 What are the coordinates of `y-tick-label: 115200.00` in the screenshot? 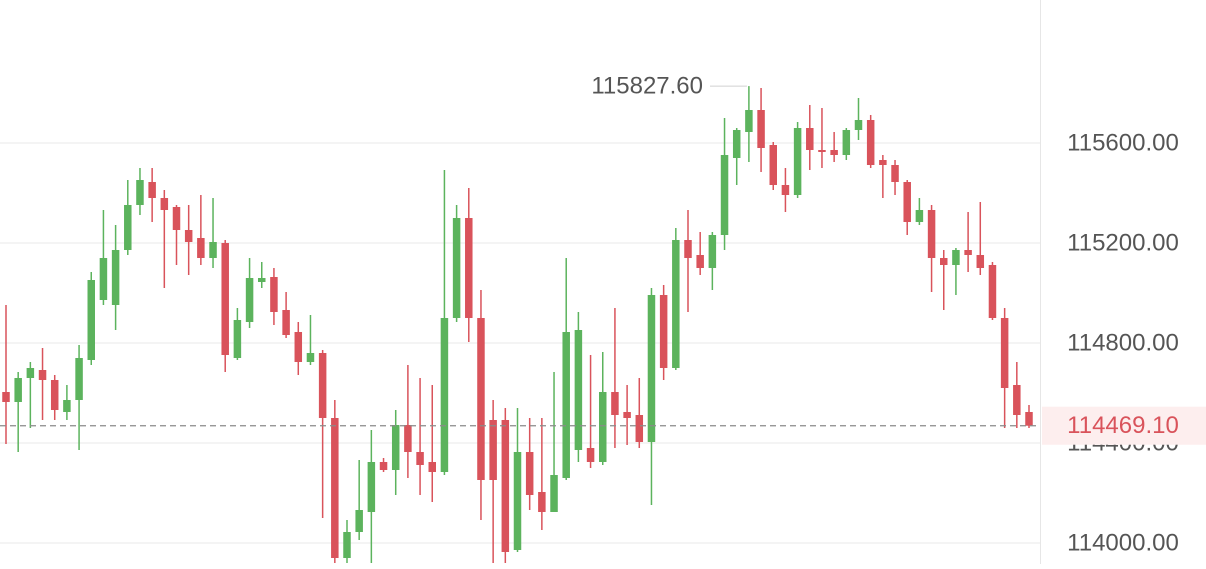 It's located at (1123, 242).